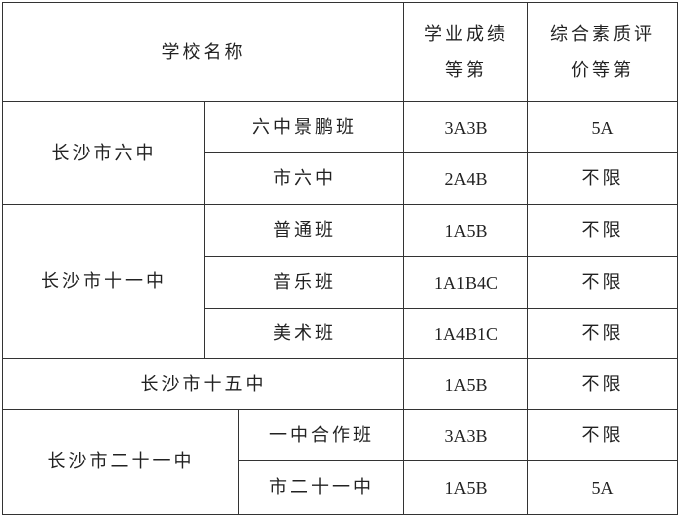  Describe the element at coordinates (304, 283) in the screenshot. I see `class-name: 音乐班` at that location.